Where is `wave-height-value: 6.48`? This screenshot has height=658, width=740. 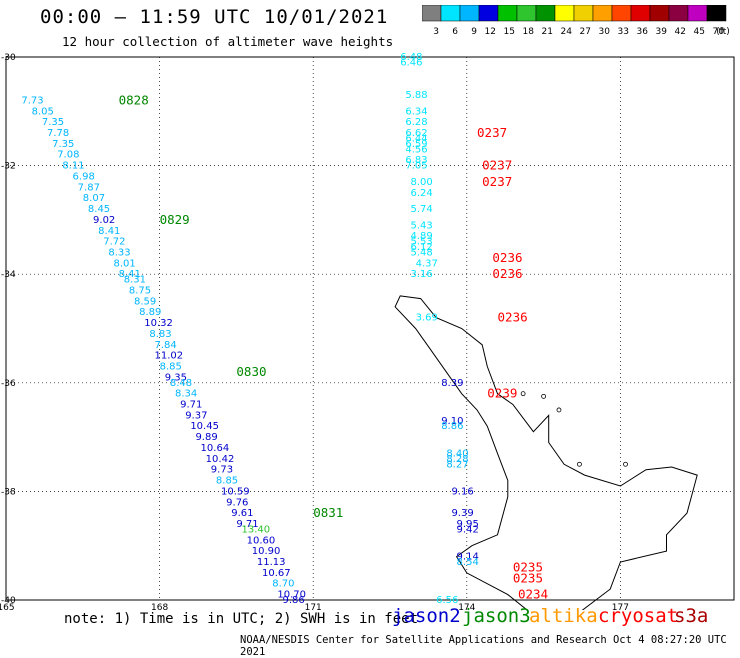 wave-height-value: 6.48 is located at coordinates (411, 57).